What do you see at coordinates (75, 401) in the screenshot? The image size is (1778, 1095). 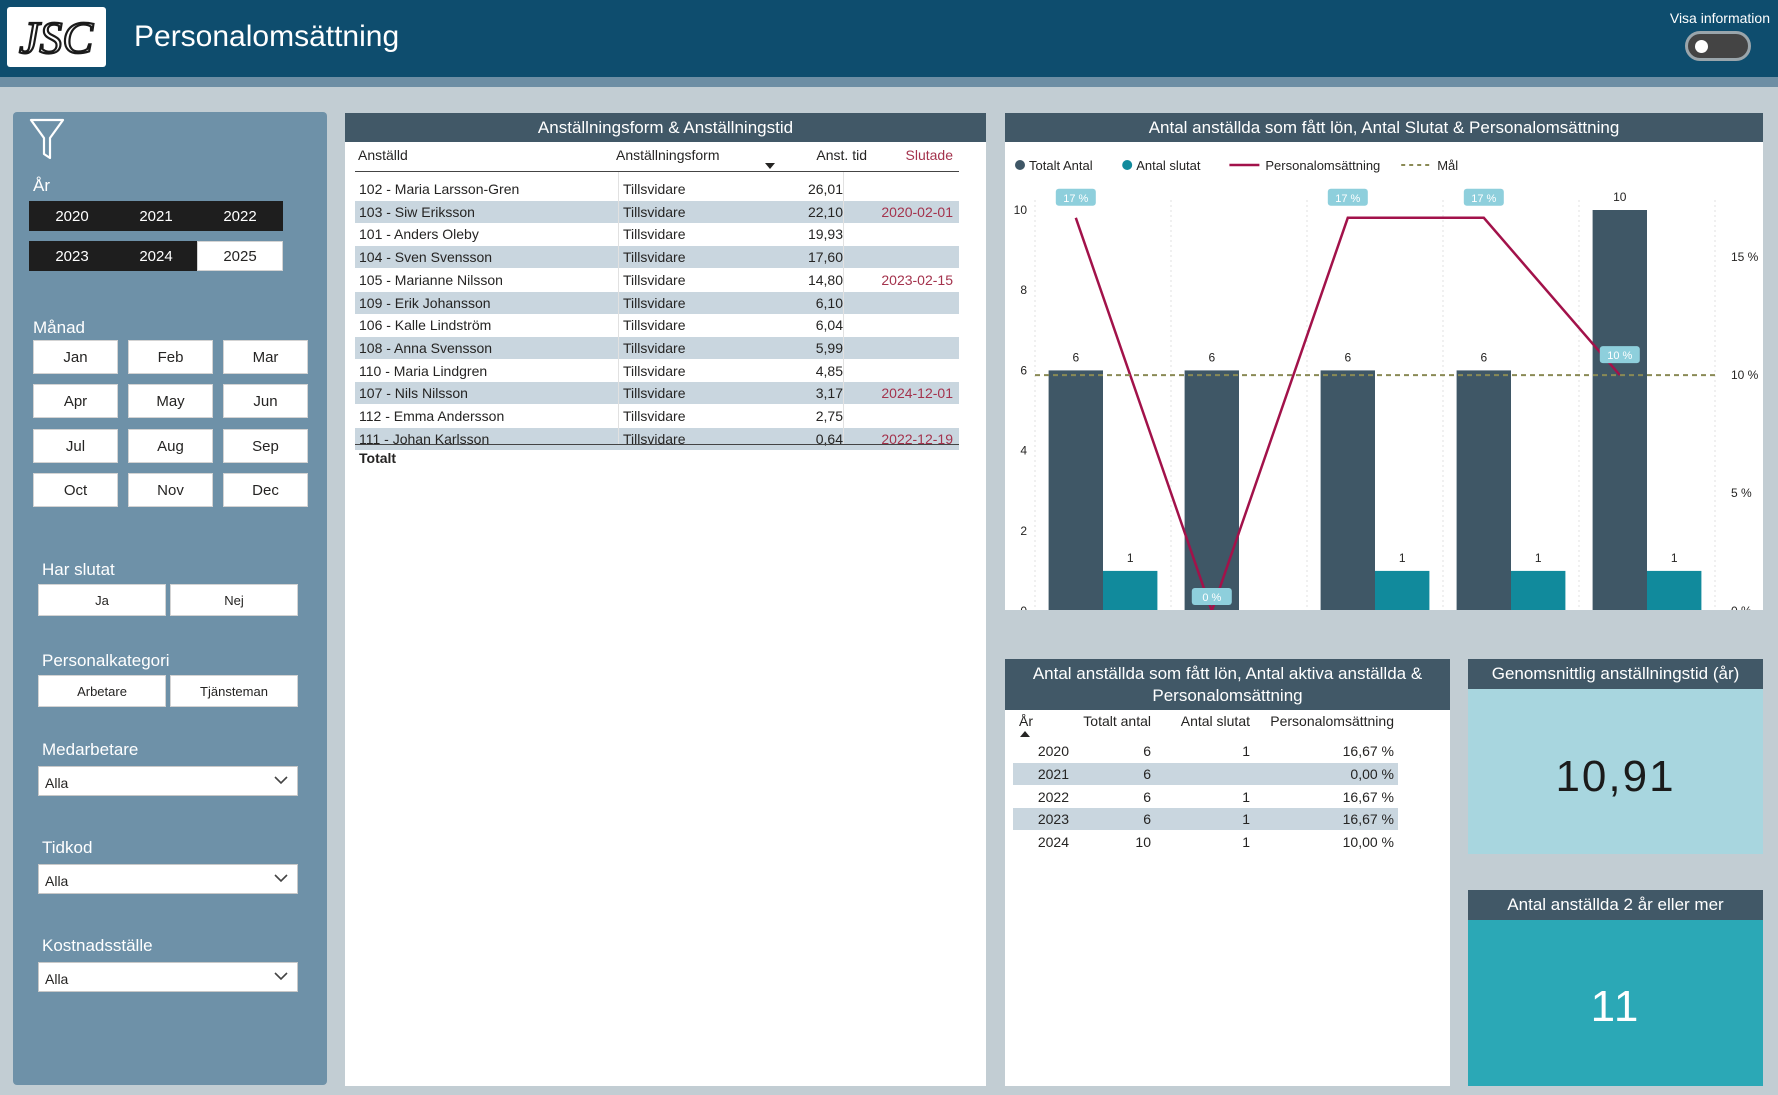 I see `month-tile-apr: Apr` at bounding box center [75, 401].